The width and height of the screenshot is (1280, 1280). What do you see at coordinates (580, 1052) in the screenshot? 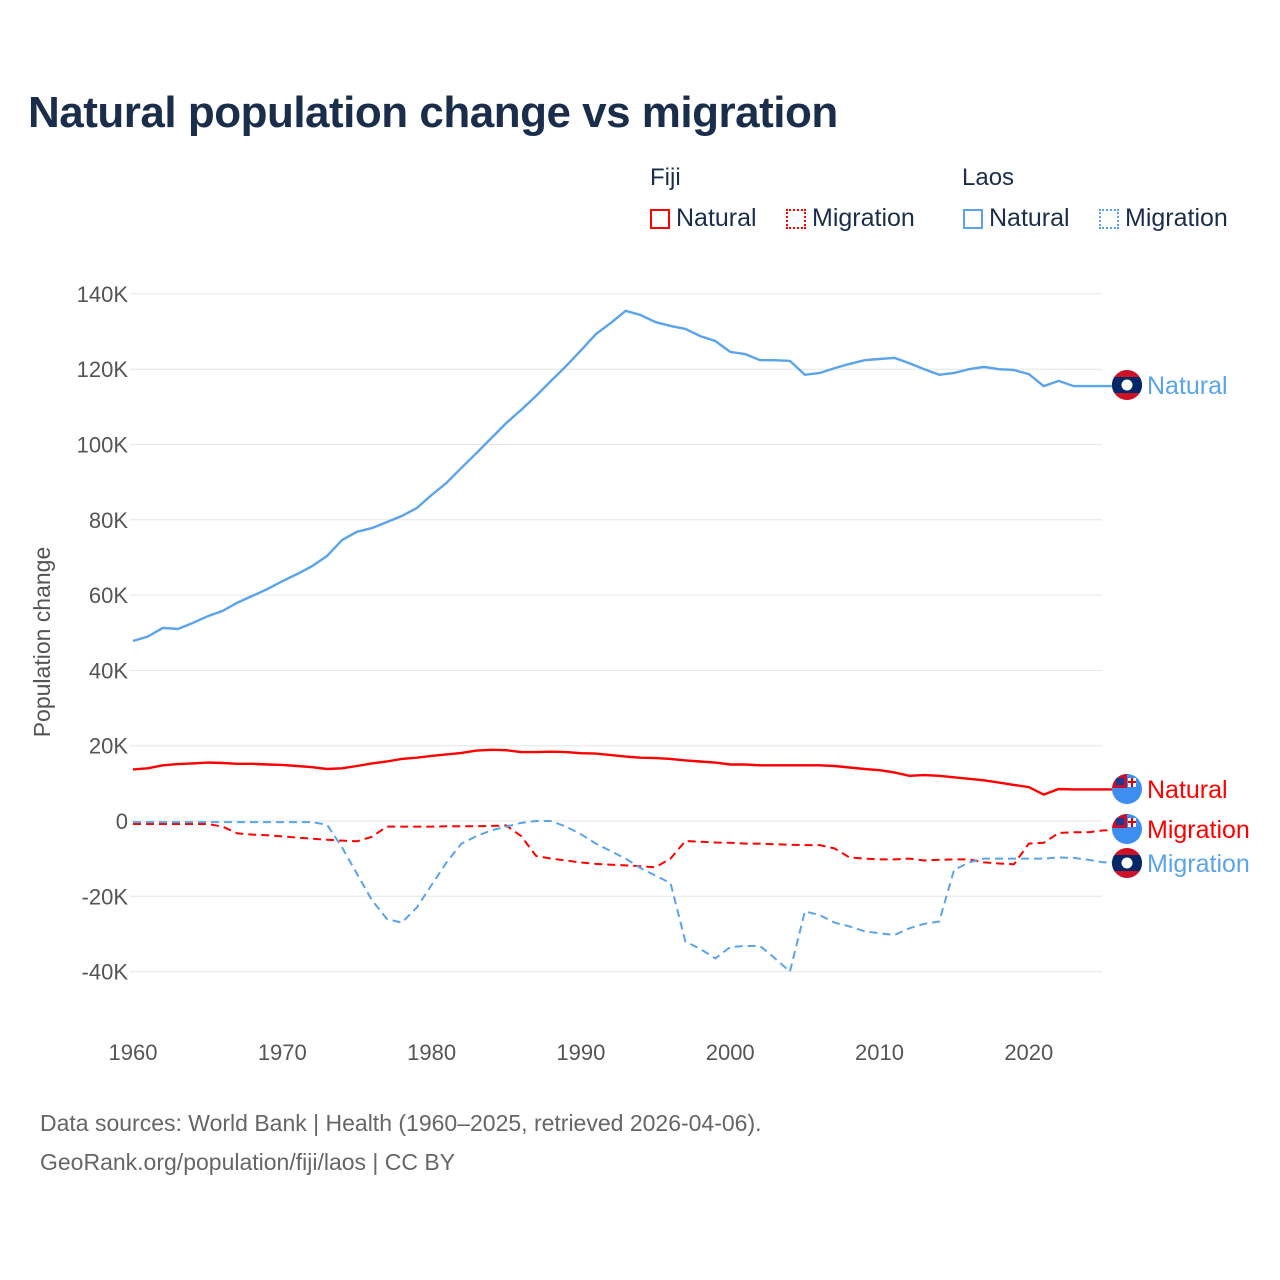
I see `x-tick-label: 1990` at bounding box center [580, 1052].